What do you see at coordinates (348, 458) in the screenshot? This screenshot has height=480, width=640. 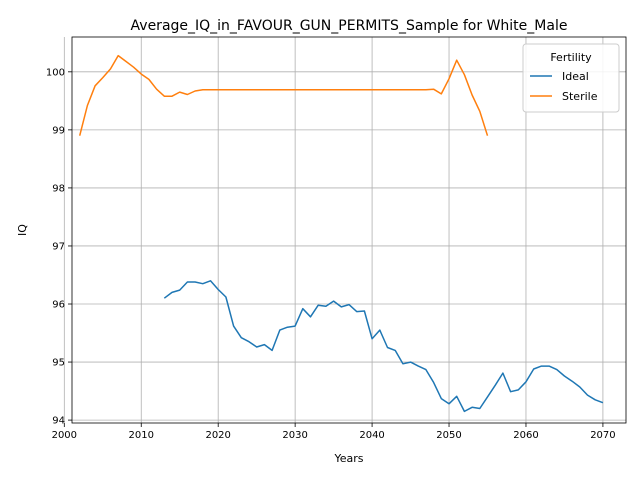 I see `x-axis-label: Years` at bounding box center [348, 458].